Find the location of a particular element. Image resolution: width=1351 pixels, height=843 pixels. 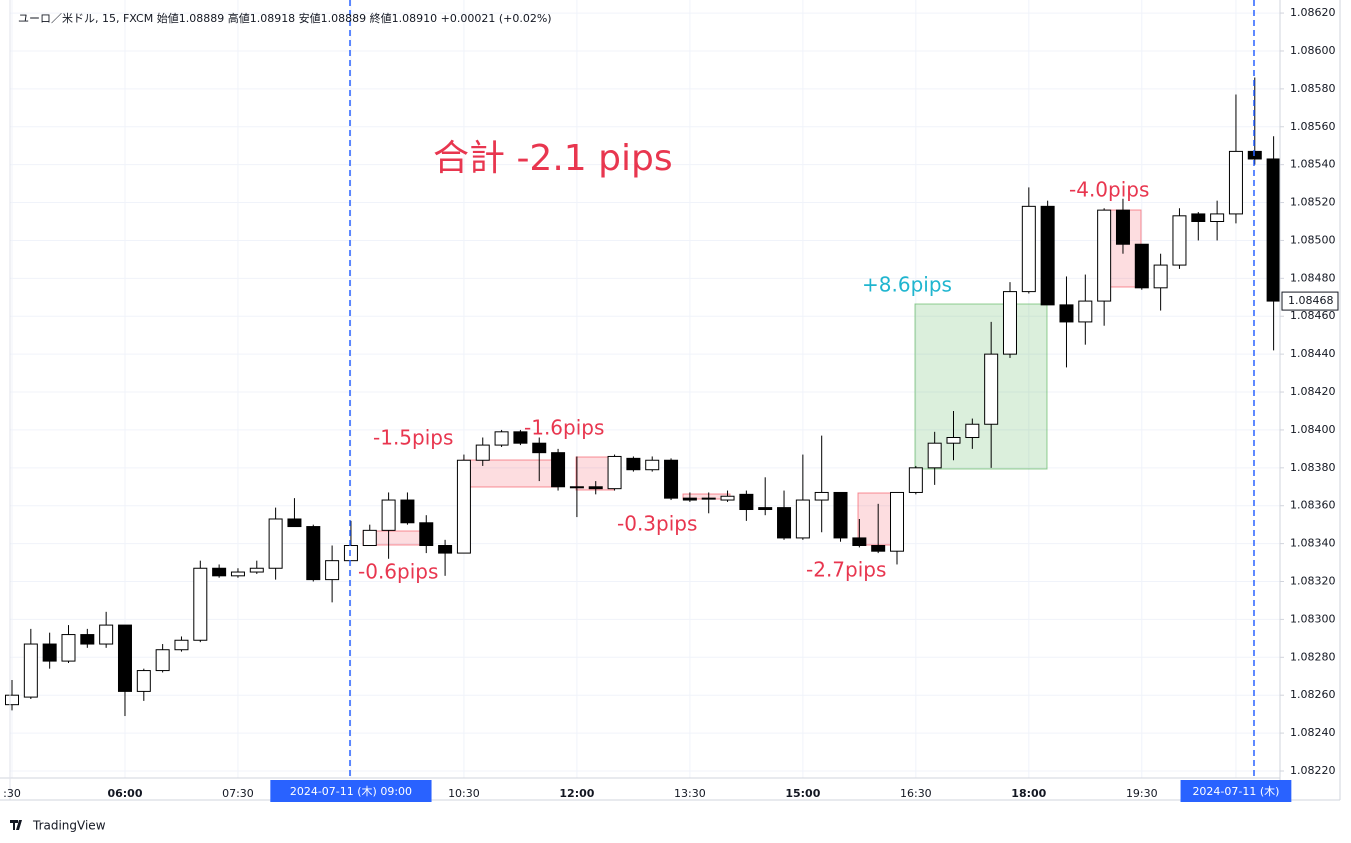

annotation: -2.7pips is located at coordinates (846, 570).